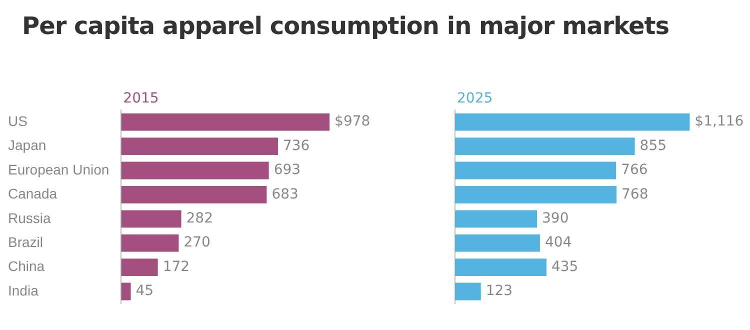 The image size is (750, 330). I want to click on data-label: 45, so click(145, 291).